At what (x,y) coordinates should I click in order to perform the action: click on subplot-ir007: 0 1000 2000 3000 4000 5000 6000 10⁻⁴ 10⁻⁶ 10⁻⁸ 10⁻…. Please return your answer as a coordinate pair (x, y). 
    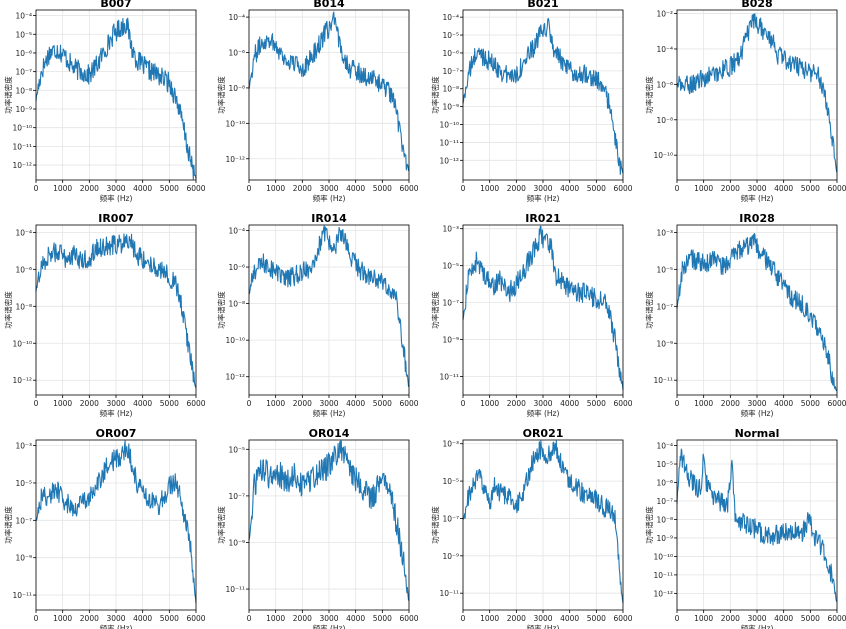
    Looking at the image, I should click on (104, 315).